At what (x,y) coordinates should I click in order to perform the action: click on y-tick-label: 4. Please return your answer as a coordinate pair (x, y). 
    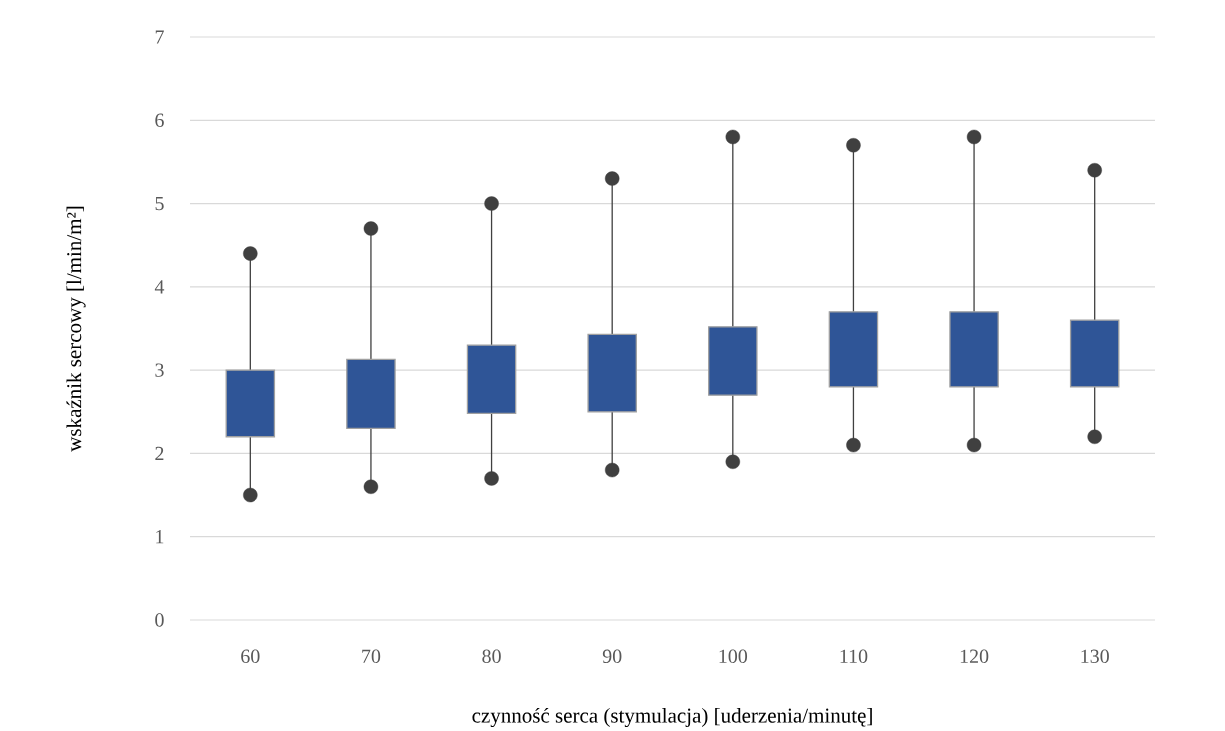
    Looking at the image, I should click on (159, 287).